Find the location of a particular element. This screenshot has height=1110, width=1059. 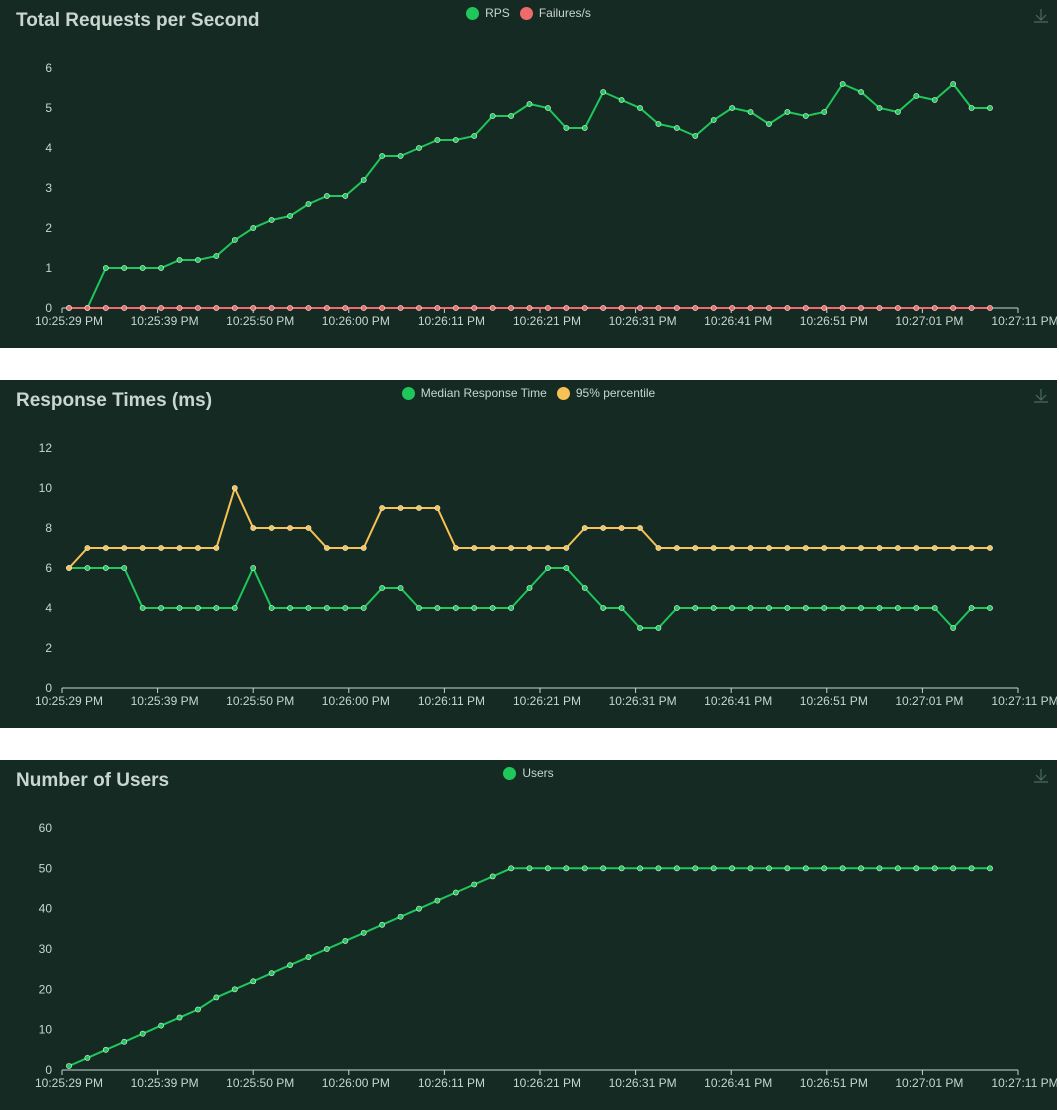

chart-title: Response Times (ms) is located at coordinates (114, 400).